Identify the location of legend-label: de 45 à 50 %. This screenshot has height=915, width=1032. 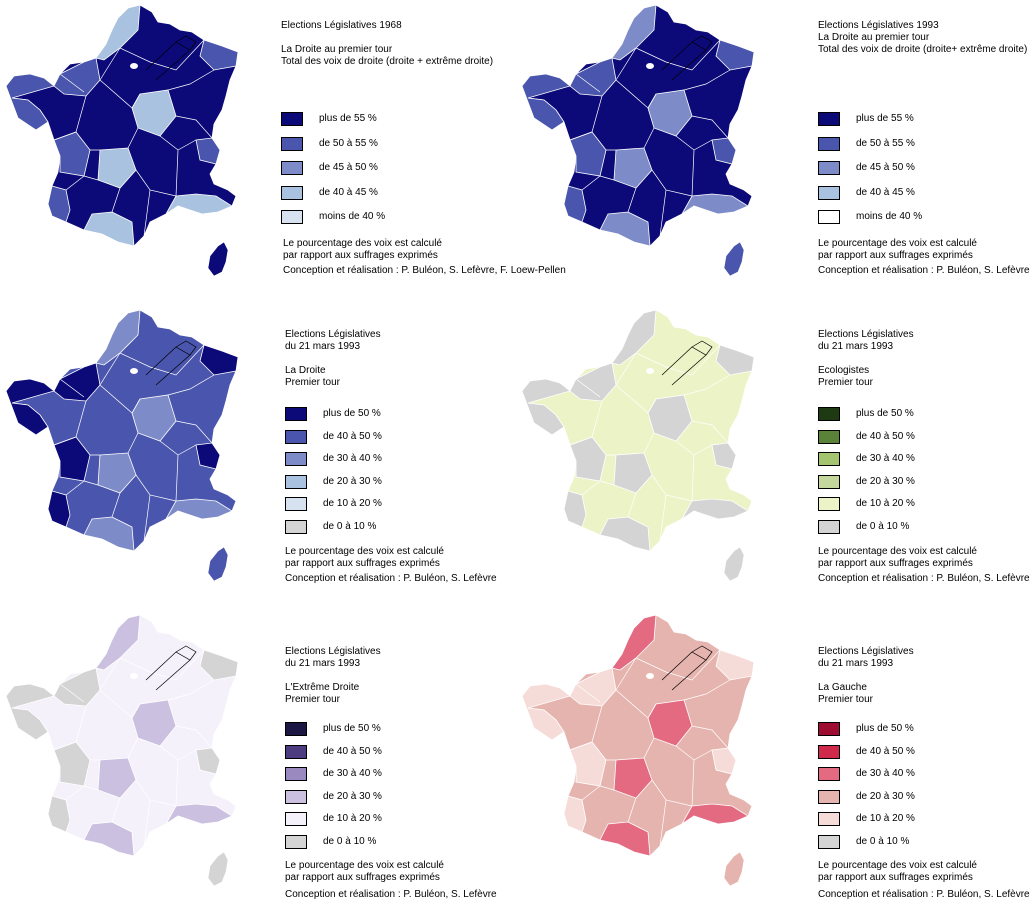
(348, 167).